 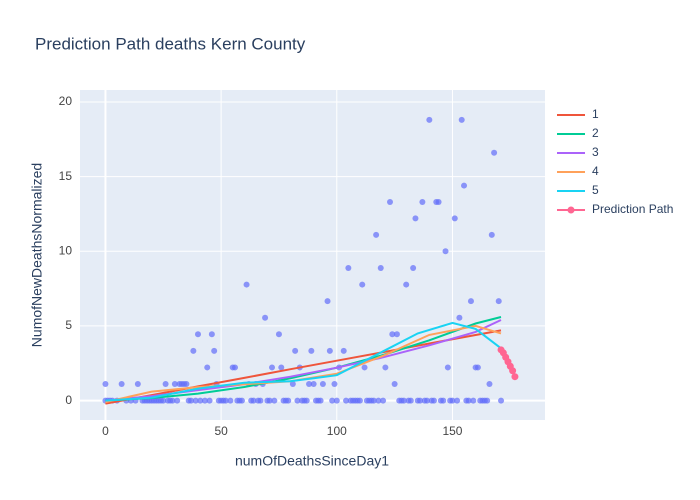 I want to click on x-tick-label: 100, so click(x=337, y=431).